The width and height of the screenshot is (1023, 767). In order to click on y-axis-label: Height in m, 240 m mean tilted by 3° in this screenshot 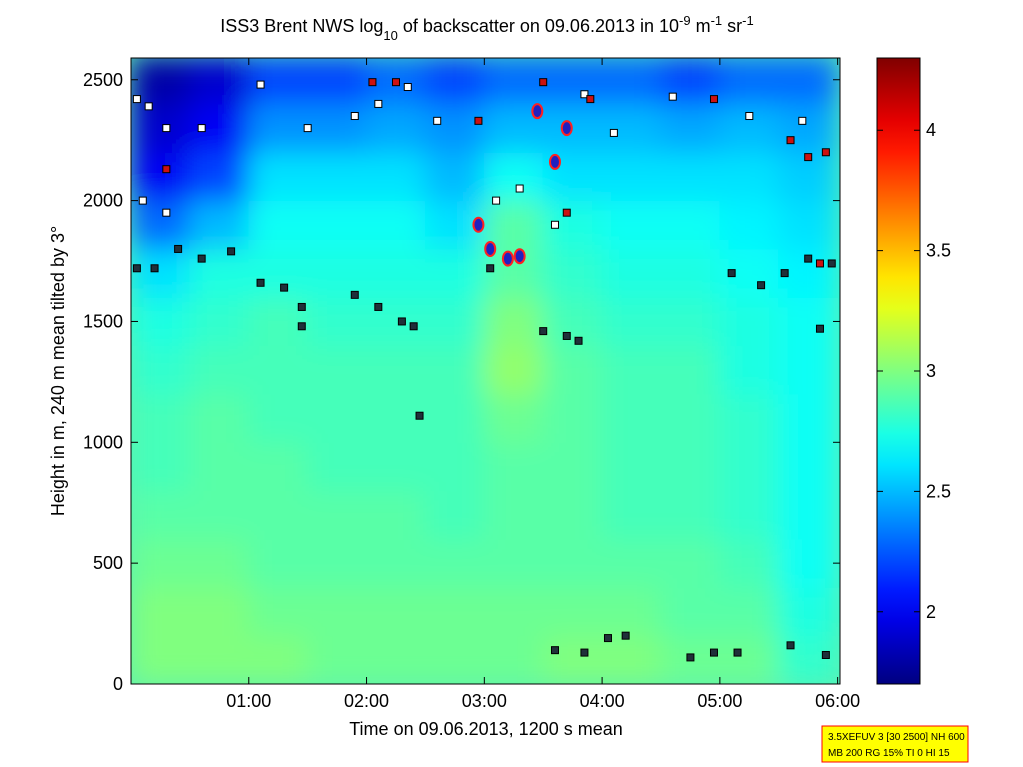, I will do `click(58, 371)`.